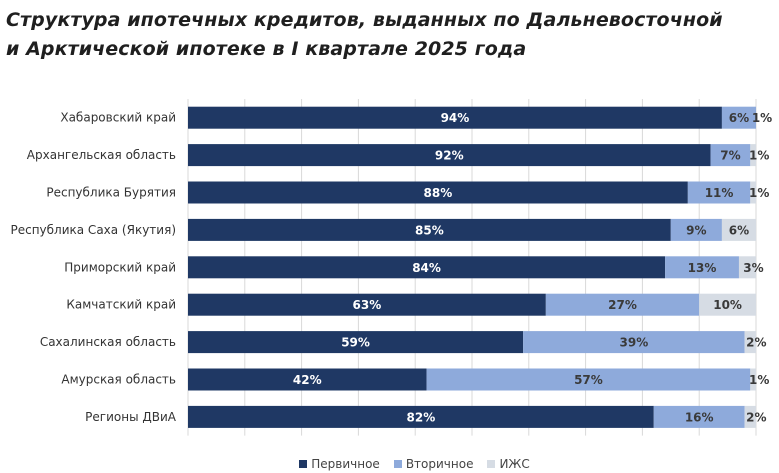  I want to click on data-label: 85%, so click(429, 230).